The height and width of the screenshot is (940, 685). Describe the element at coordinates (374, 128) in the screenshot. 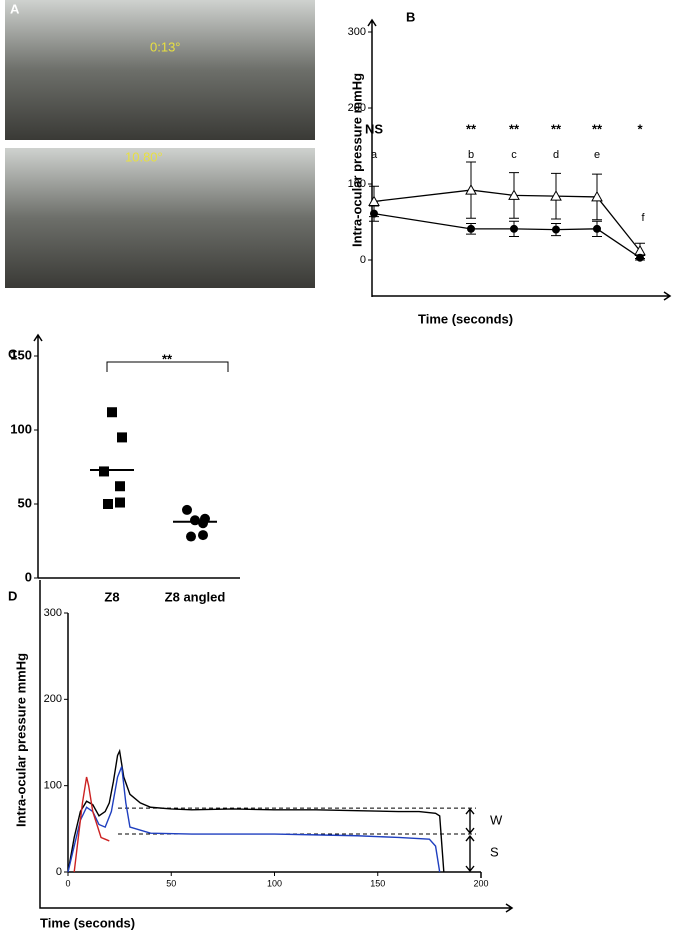

I see `significance: NS` at that location.